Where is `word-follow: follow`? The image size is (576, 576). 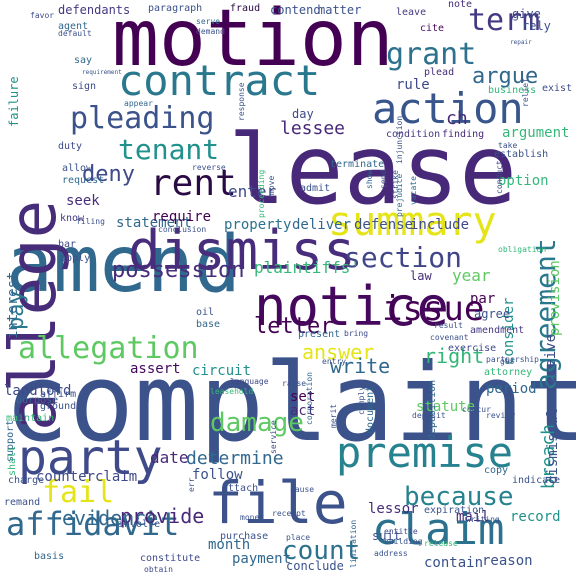
word-follow: follow is located at coordinates (217, 475).